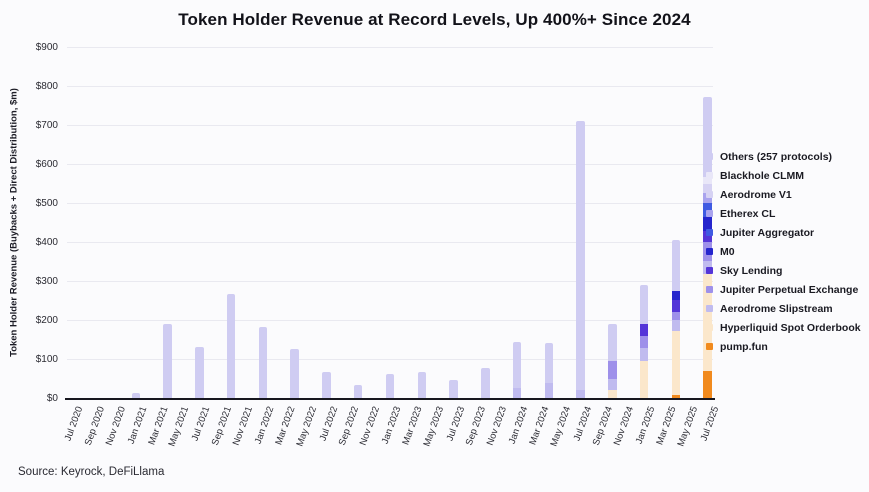 The height and width of the screenshot is (492, 869). Describe the element at coordinates (751, 270) in the screenshot. I see `legend-item-label: Sky Lending` at that location.